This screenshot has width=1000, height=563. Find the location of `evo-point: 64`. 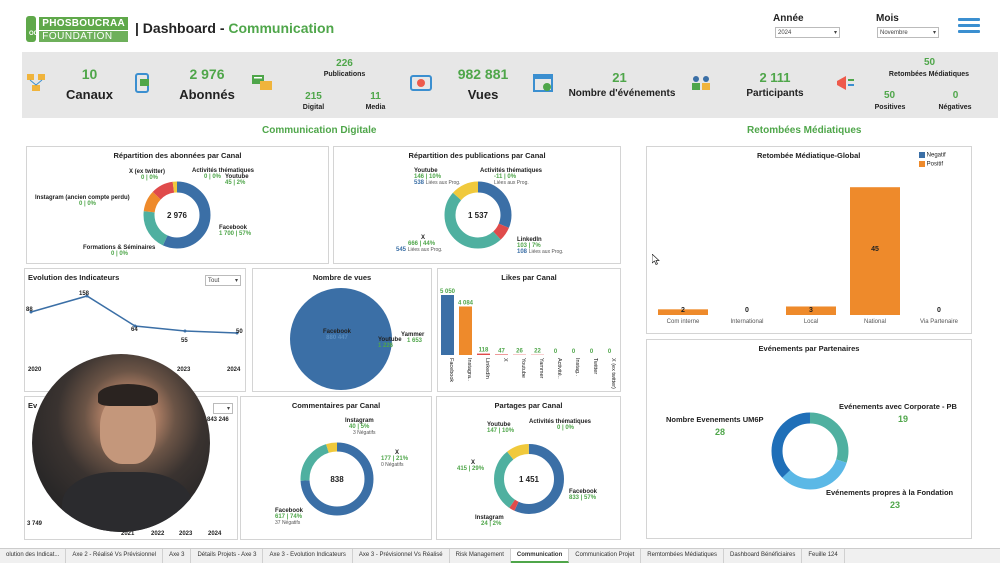

evo-point: 64 is located at coordinates (134, 330).